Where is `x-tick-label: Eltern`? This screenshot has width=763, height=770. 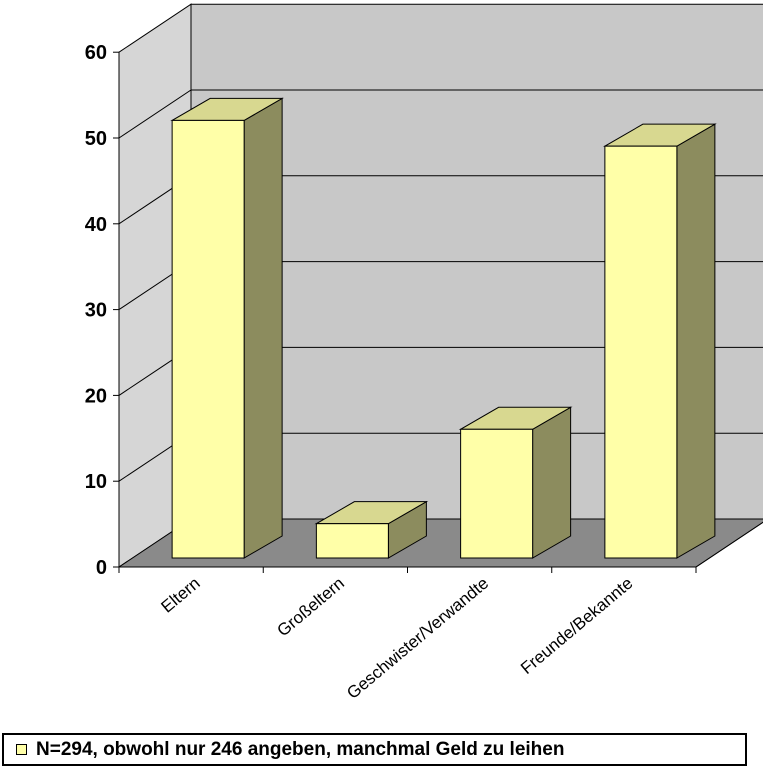 x-tick-label: Eltern is located at coordinates (180, 595).